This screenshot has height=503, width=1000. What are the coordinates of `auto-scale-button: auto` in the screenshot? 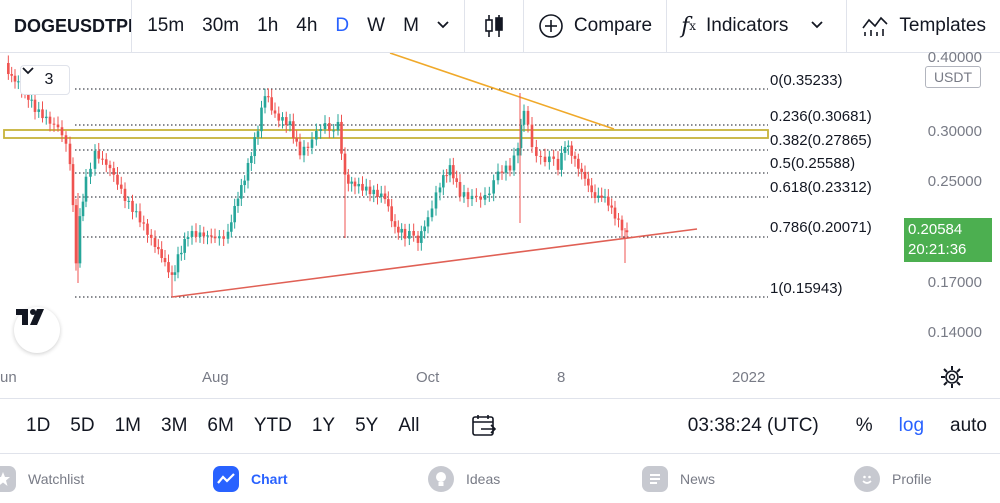 It's located at (968, 425).